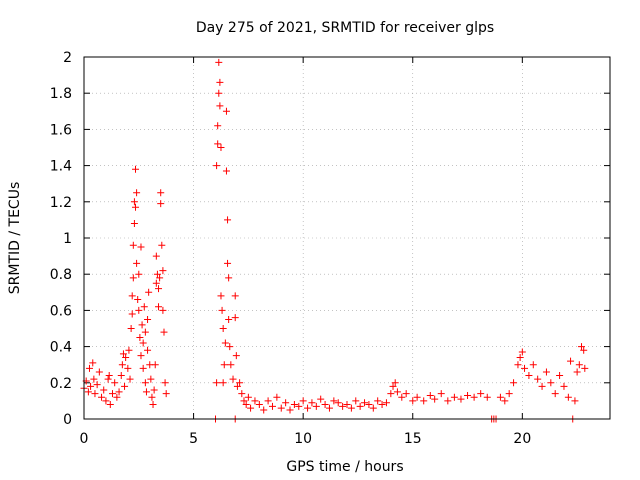 This screenshot has height=480, width=640. Describe the element at coordinates (61, 384) in the screenshot. I see `y-tick-label: 0.2` at that location.